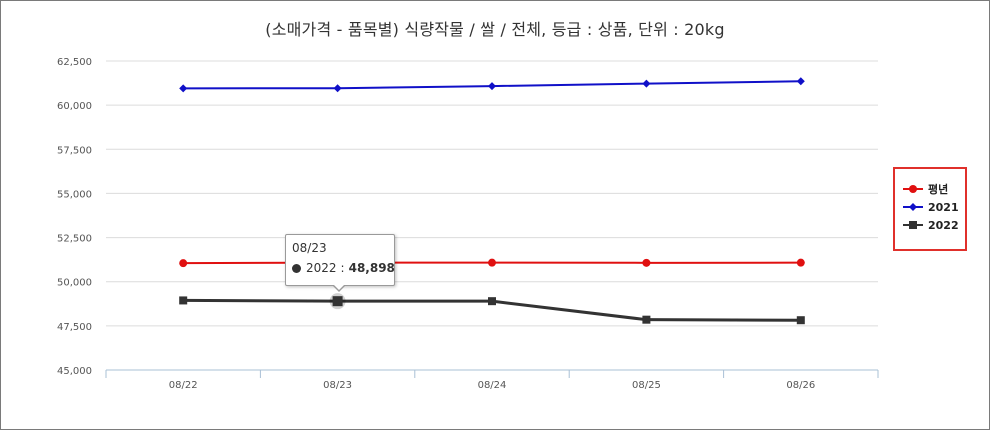 This screenshot has width=990, height=430. What do you see at coordinates (74, 327) in the screenshot?
I see `y-tick-label: 47,500` at bounding box center [74, 327].